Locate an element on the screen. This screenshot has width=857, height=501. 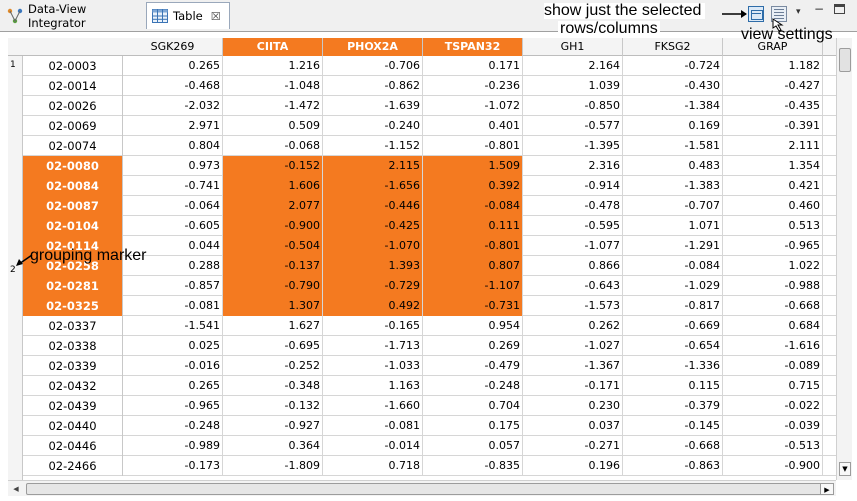
table-cell: 0.509 is located at coordinates (273, 126).